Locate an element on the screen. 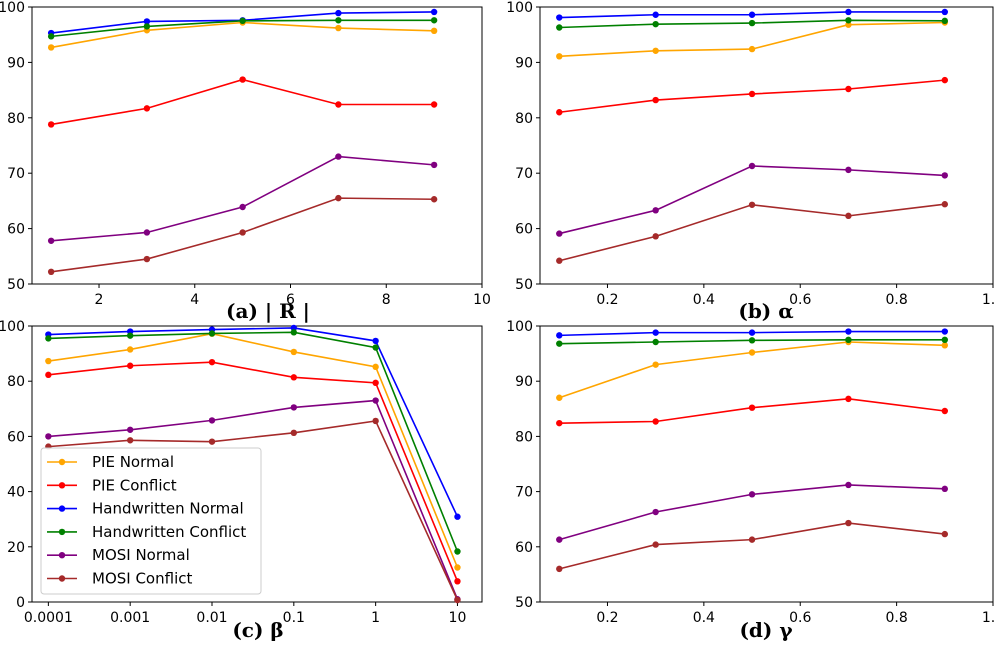 Image resolution: width=996 pixels, height=645 pixels. x-tick-label: 0.6 is located at coordinates (800, 300).